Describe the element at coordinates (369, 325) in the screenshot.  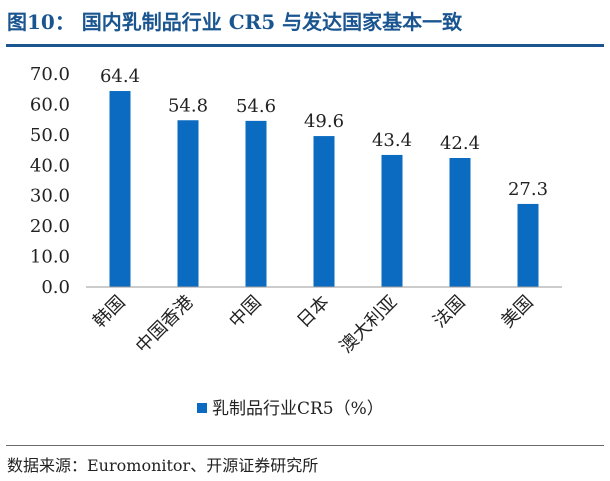
I see `x-tick-label: 澳大利亚` at that location.